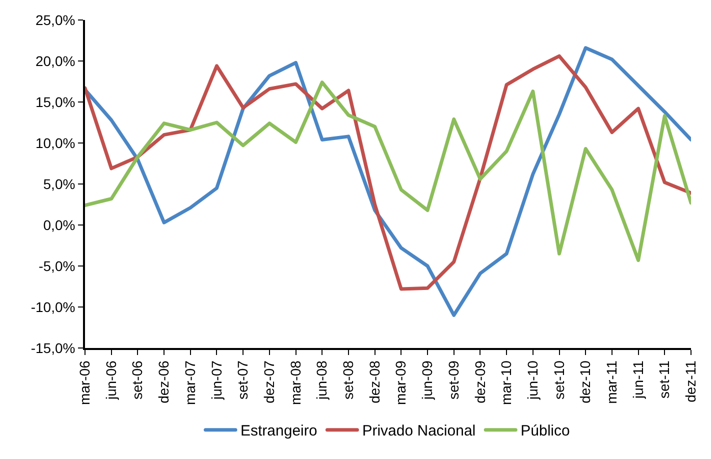  Describe the element at coordinates (55, 20) in the screenshot. I see `y-tick-label: 25,0%` at that location.